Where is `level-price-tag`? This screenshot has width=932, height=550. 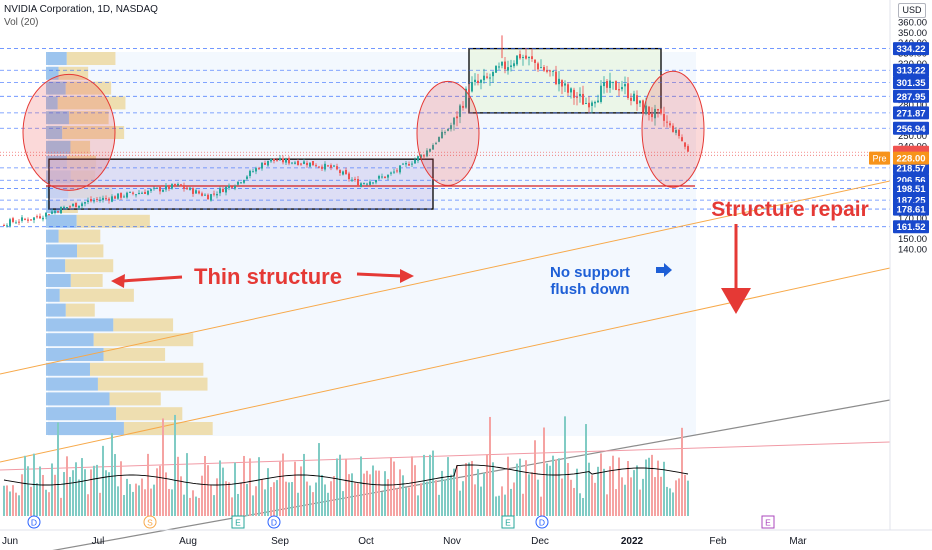
level-price-tag is located at coordinates (911, 113).